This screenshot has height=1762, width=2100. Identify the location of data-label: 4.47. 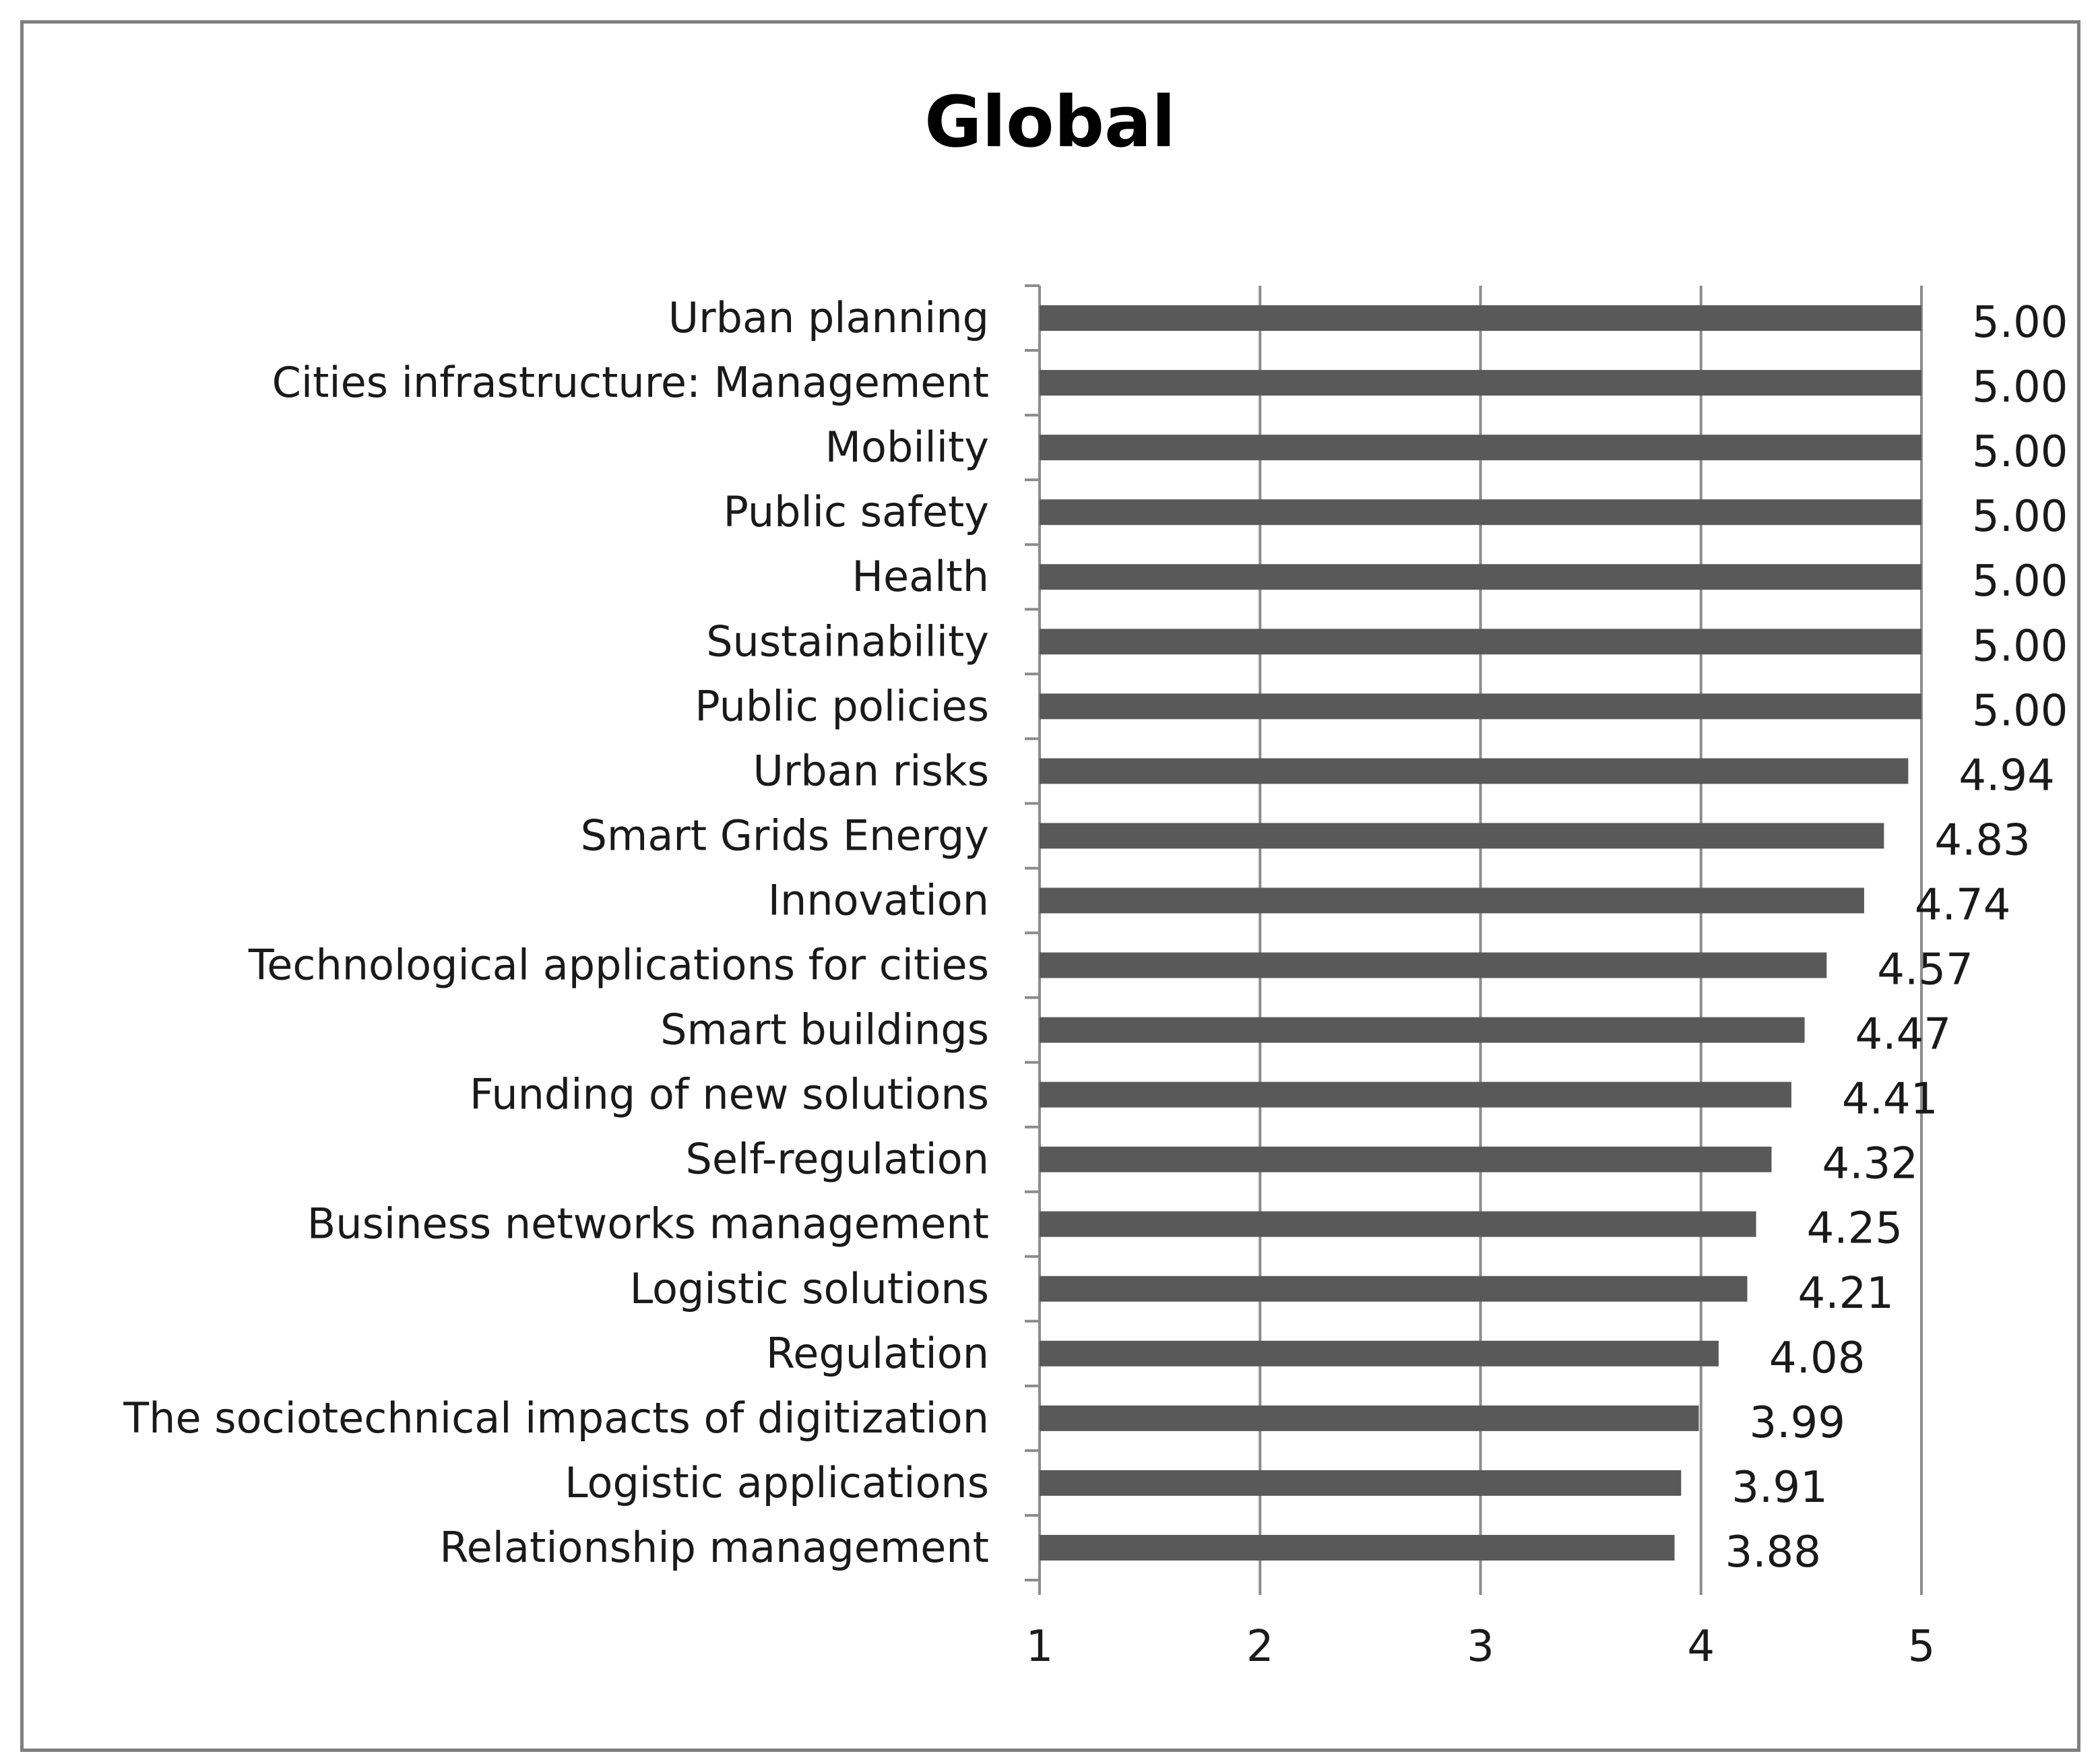
(1903, 1035).